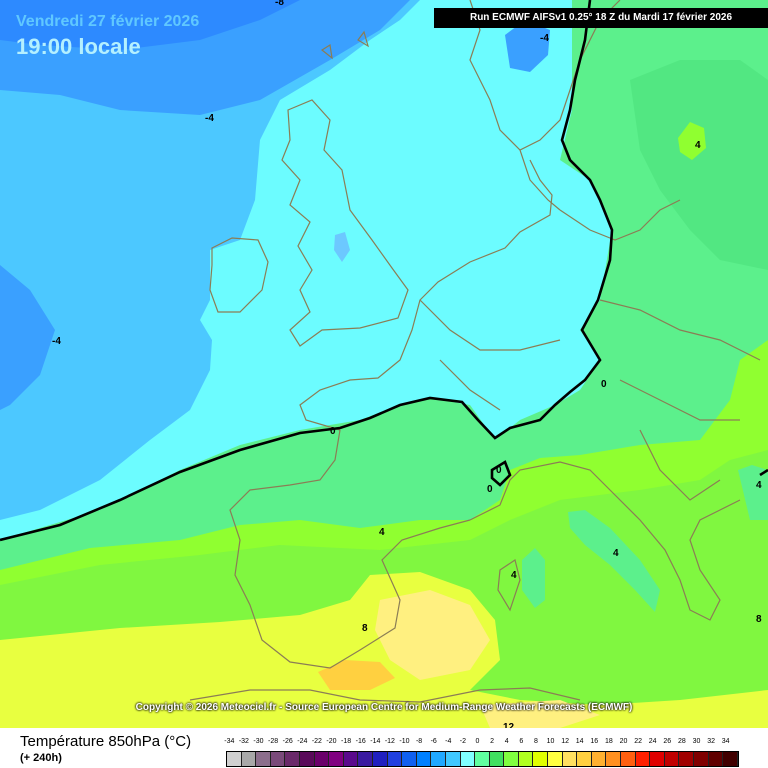 The width and height of the screenshot is (768, 768). What do you see at coordinates (604, 384) in the screenshot?
I see `label-zero-germany: 0` at bounding box center [604, 384].